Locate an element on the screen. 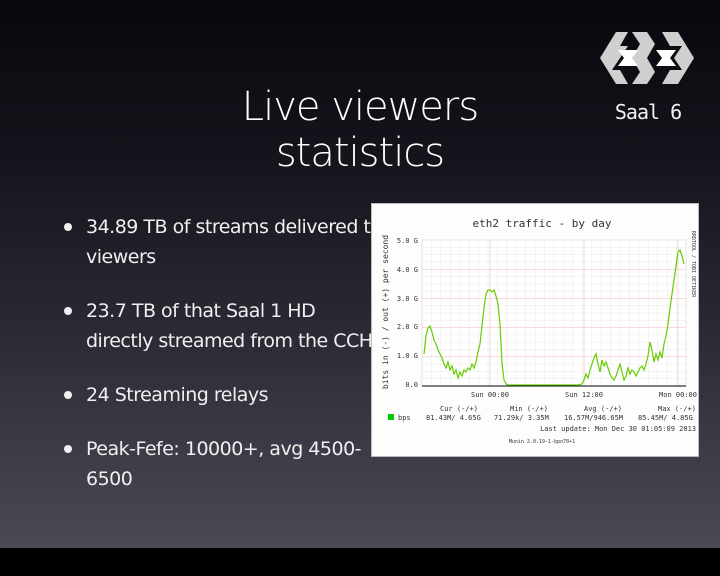 Image resolution: width=720 pixels, height=576 pixels. bottom-bar is located at coordinates (360, 562).